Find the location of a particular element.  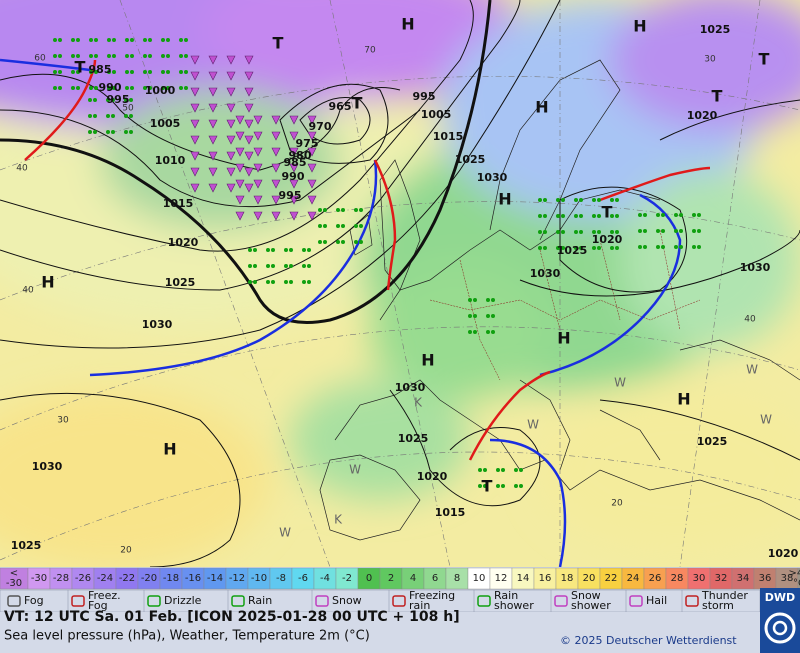

weather-label: Thunder storm is located at coordinates (724, 600).